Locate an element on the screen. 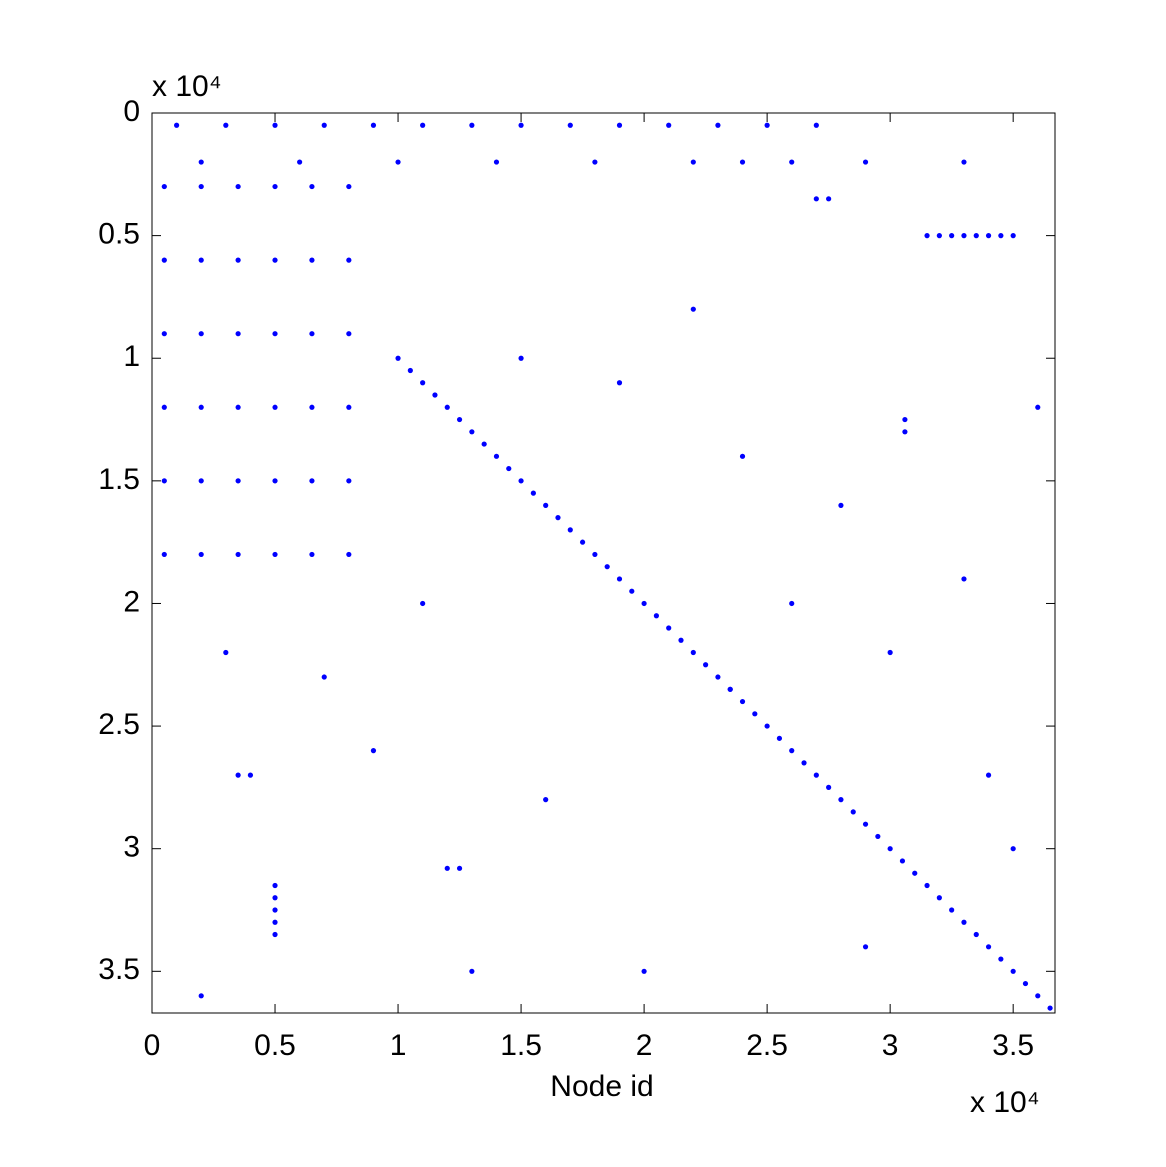 This screenshot has height=1167, width=1166. y-multiplier: x 10⁴ is located at coordinates (187, 86).